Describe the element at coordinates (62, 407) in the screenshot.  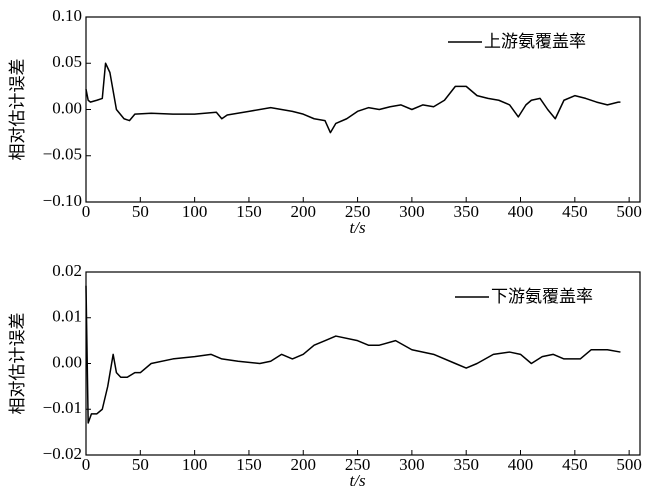
I see `y-tick-label: −0.01` at that location.